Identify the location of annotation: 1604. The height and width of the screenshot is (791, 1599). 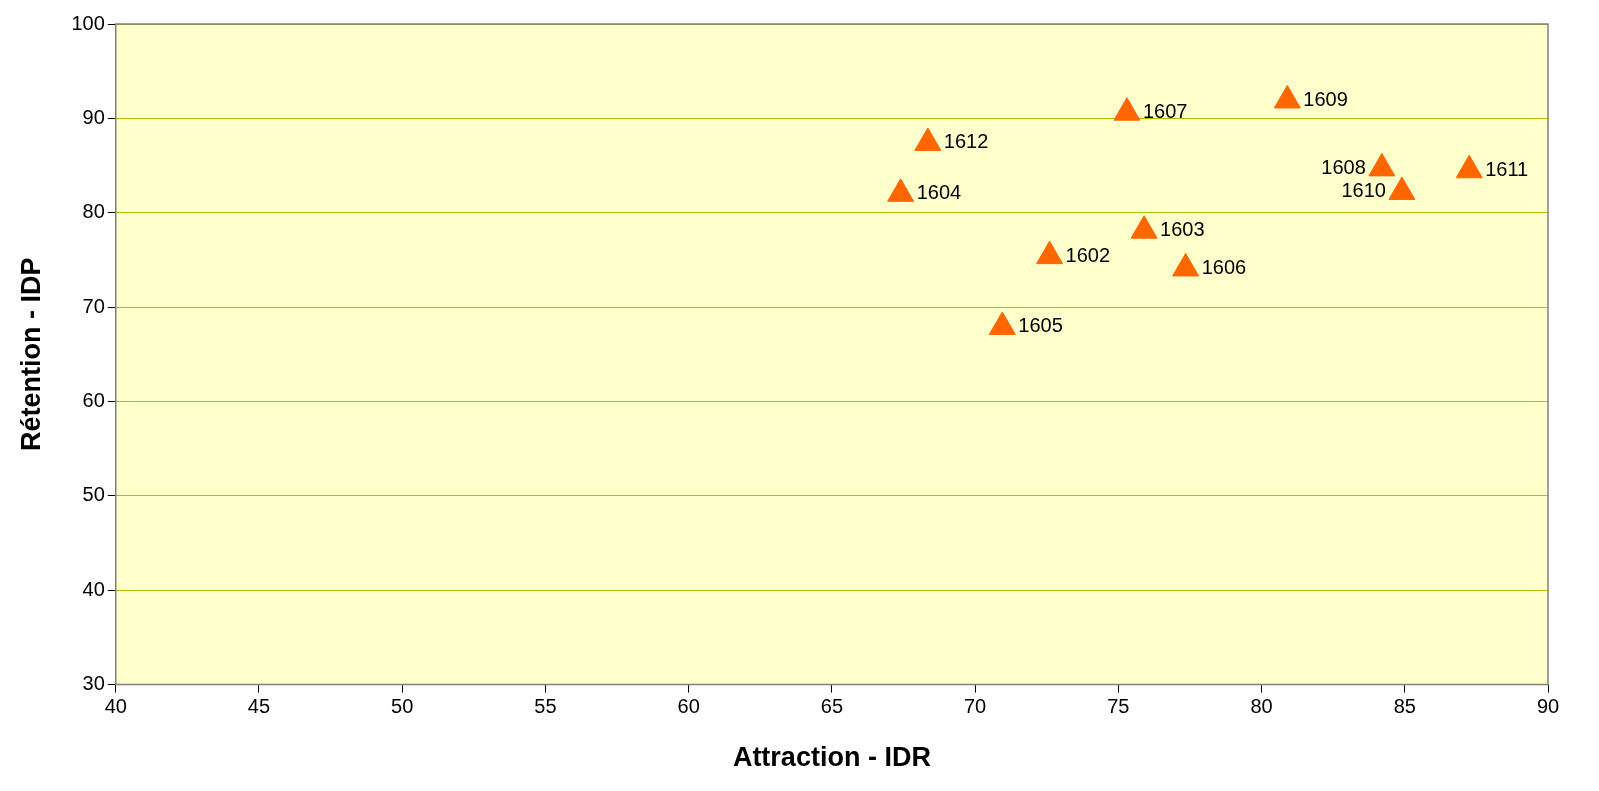
(939, 192).